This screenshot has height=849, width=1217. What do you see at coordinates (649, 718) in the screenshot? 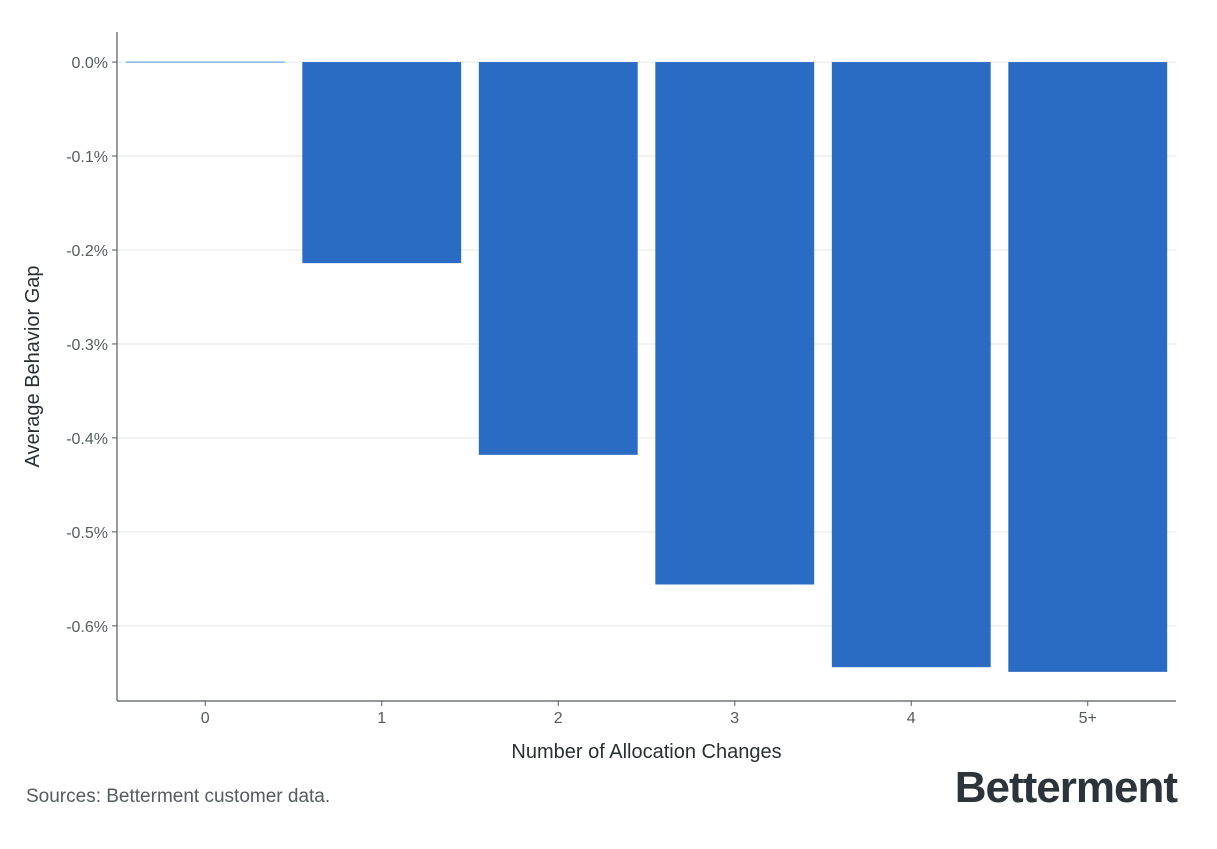
I see `x-tick-labels: 0 1 2 3 4 5+` at bounding box center [649, 718].